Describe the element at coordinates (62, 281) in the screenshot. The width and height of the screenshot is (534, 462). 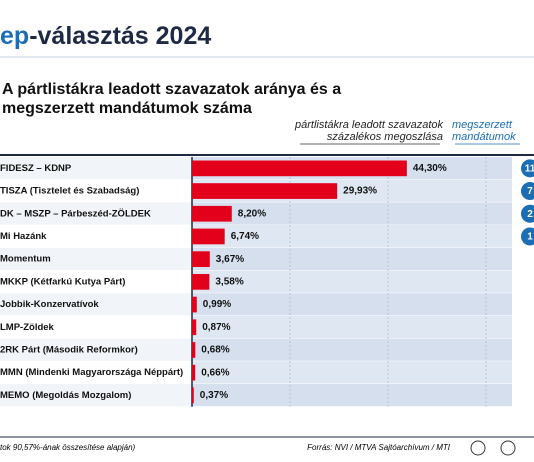
I see `category-label: MKKP (Kétfarkú Kutya Párt)` at that location.